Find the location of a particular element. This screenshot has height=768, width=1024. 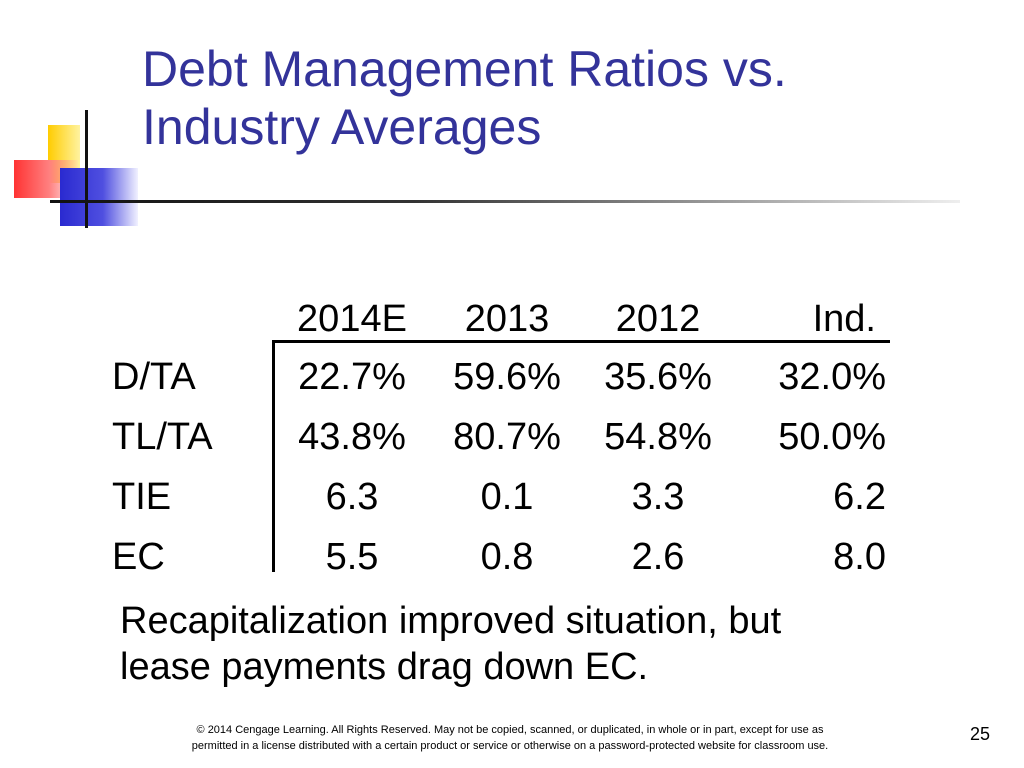

row-label-dta: D/TA is located at coordinates (154, 377).